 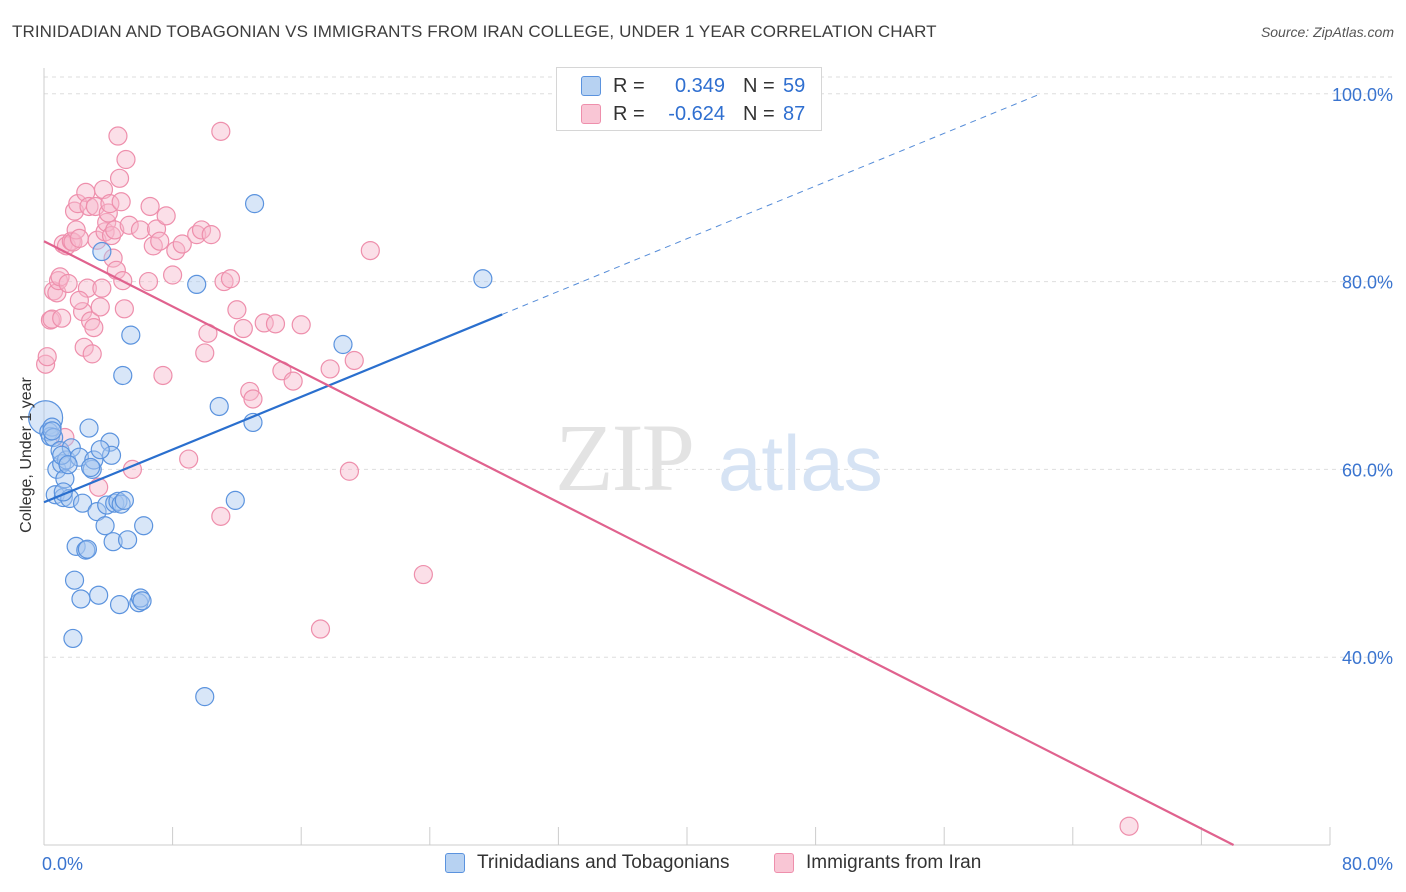 What do you see at coordinates (1367, 864) in the screenshot?
I see `x-tick-label: 80.0%` at bounding box center [1367, 864].